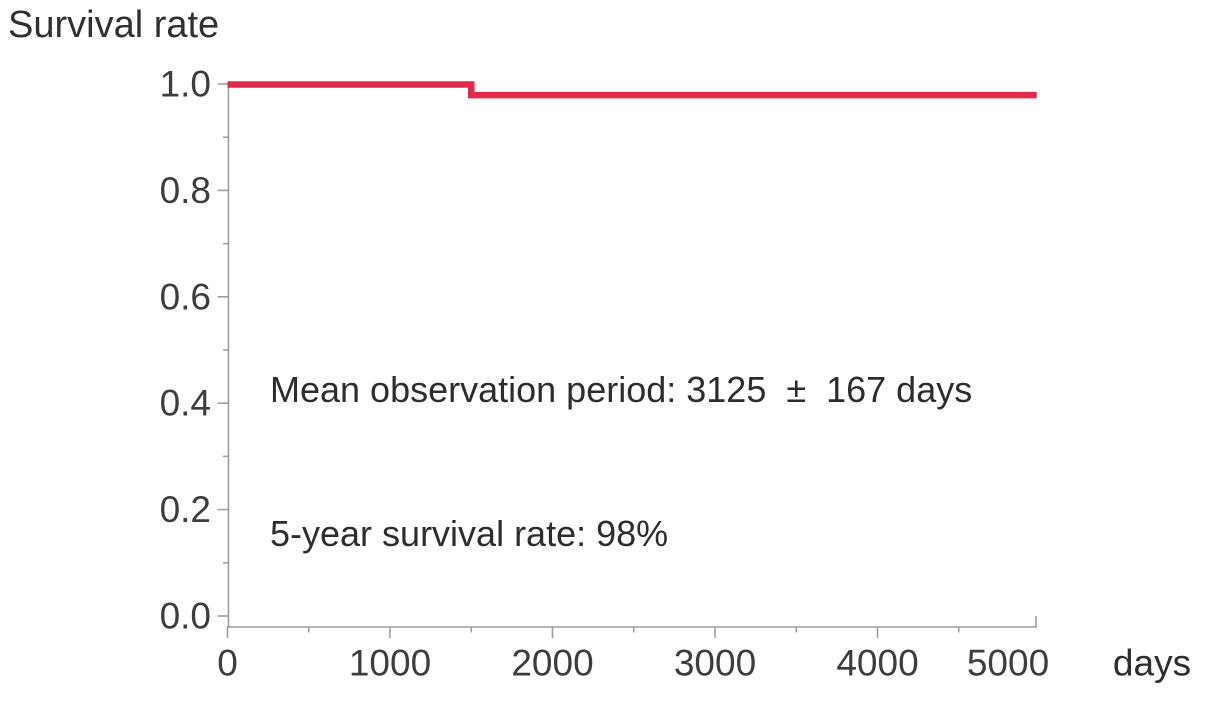  What do you see at coordinates (621, 389) in the screenshot?
I see `annotation-mean-observation: Mean observation period: 3125 ± 167 days` at bounding box center [621, 389].